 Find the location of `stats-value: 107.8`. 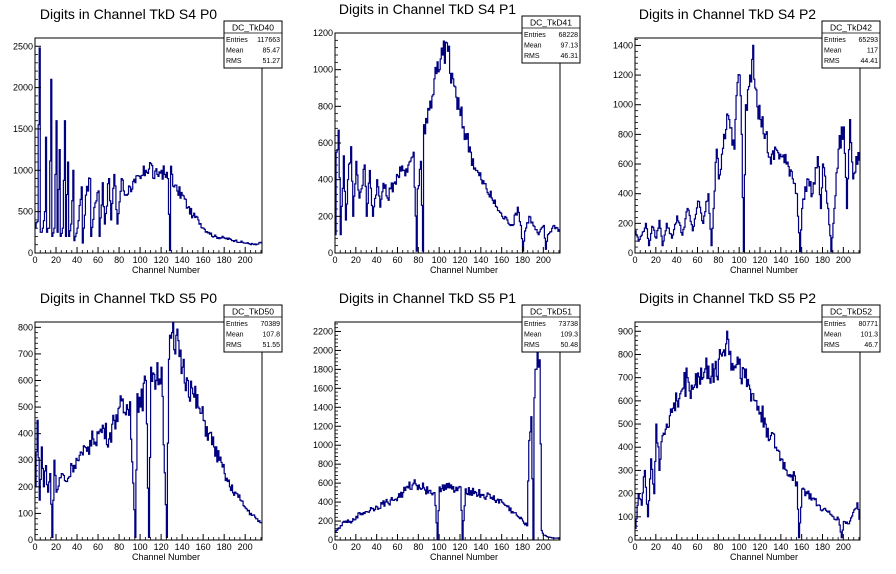

stats-value: 107.8 is located at coordinates (271, 335).